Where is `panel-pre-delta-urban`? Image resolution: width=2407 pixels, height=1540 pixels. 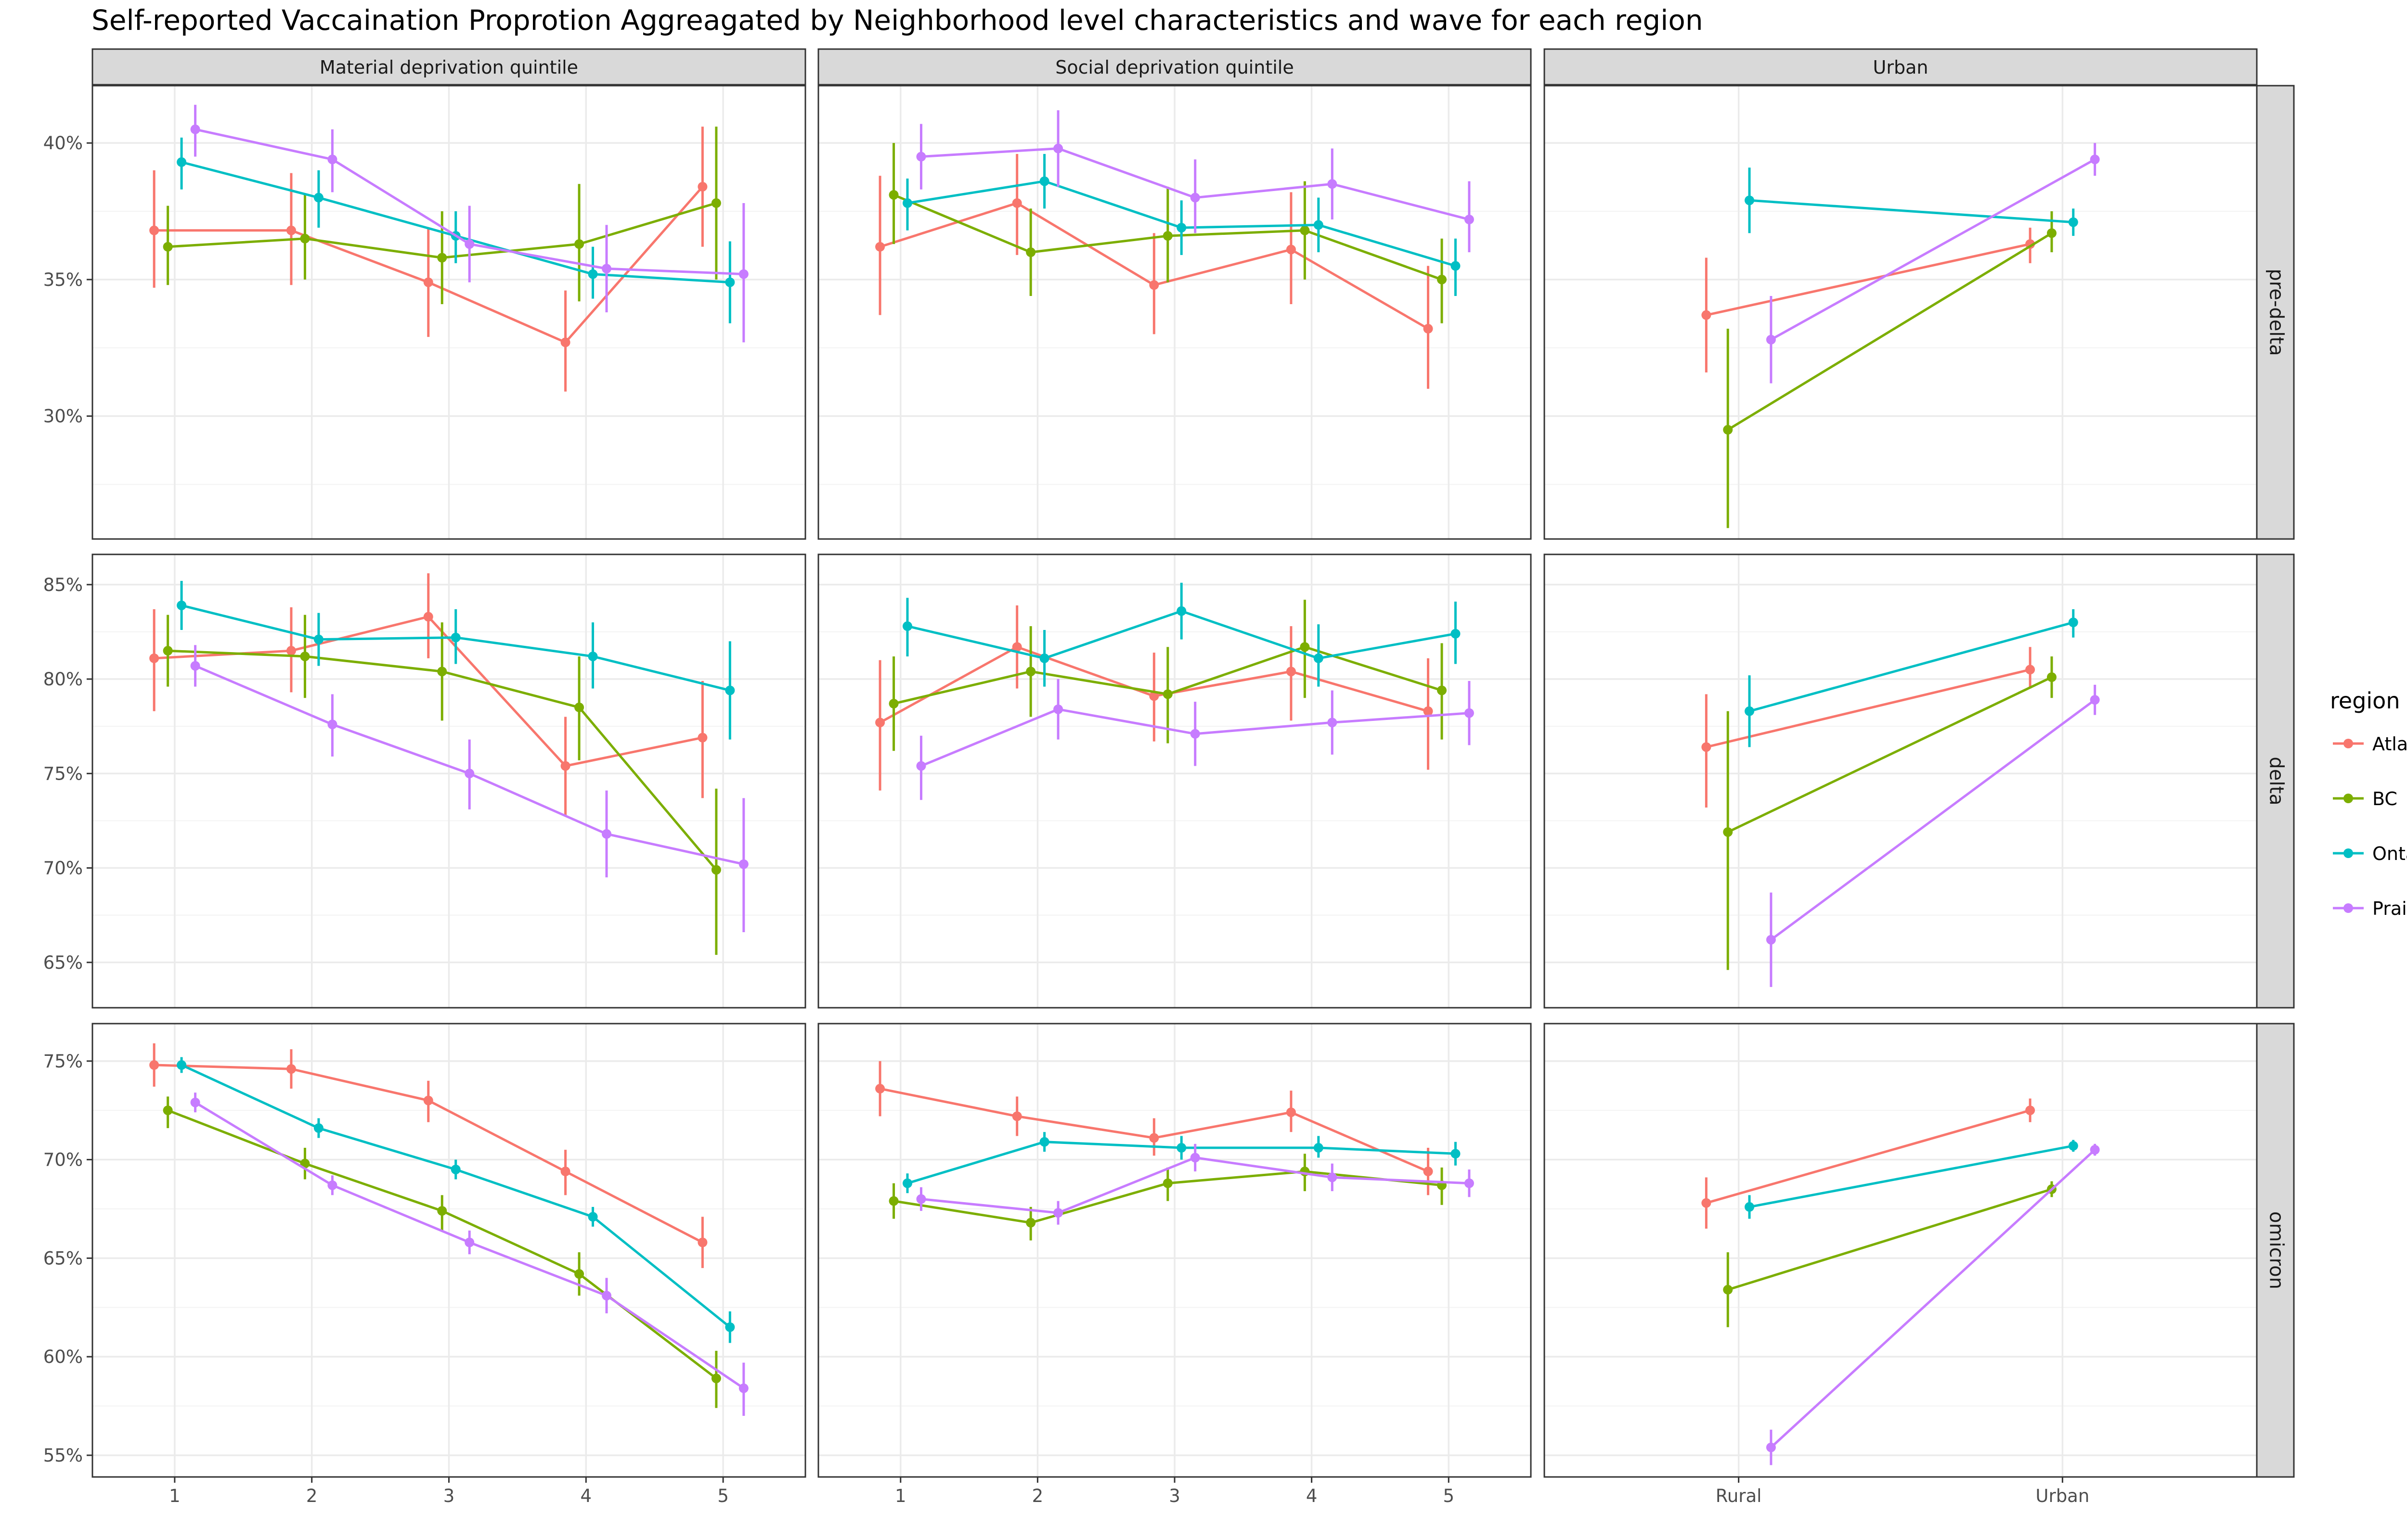 panel-pre-delta-urban is located at coordinates (1900, 312).